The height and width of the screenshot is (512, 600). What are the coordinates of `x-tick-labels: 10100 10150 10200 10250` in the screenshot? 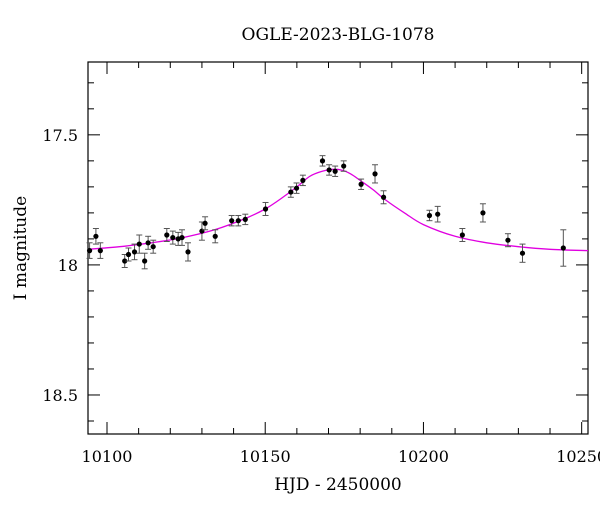 It's located at (341, 456).